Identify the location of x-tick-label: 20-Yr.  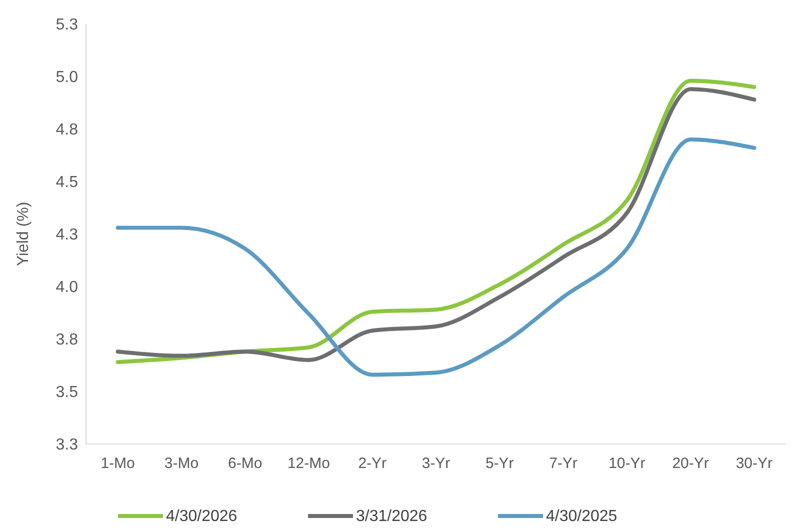
(690, 463).